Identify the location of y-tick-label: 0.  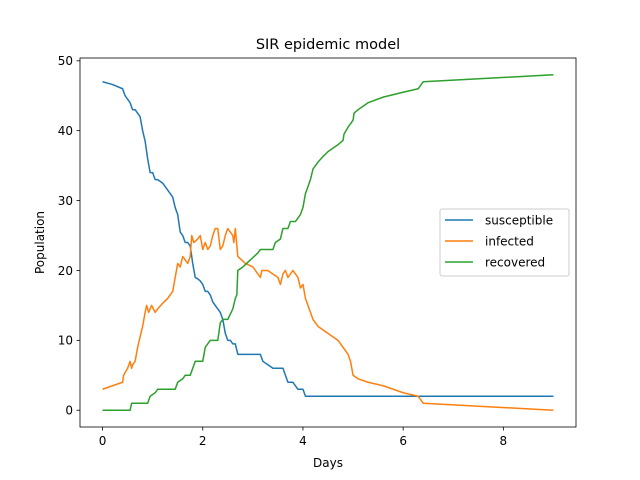
(69, 411).